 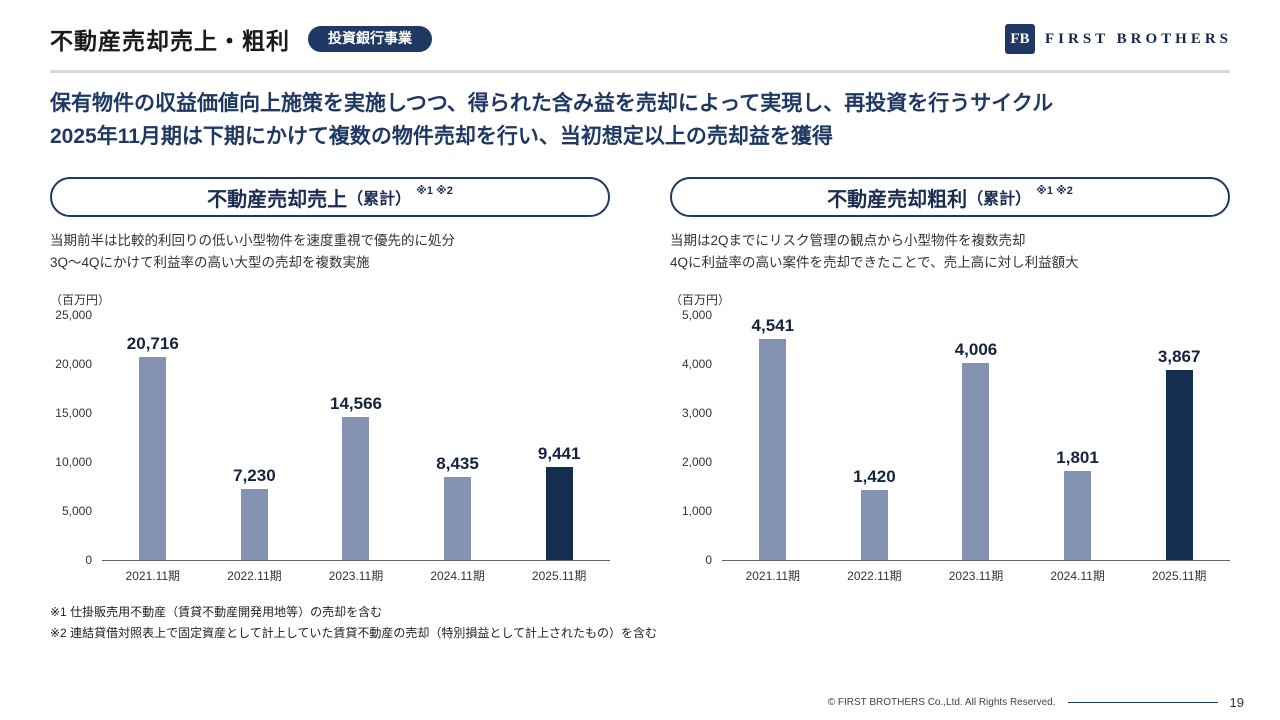 I want to click on panel-title-box: 不動産売却売上 （累計） ※1 ※2, so click(x=330, y=197).